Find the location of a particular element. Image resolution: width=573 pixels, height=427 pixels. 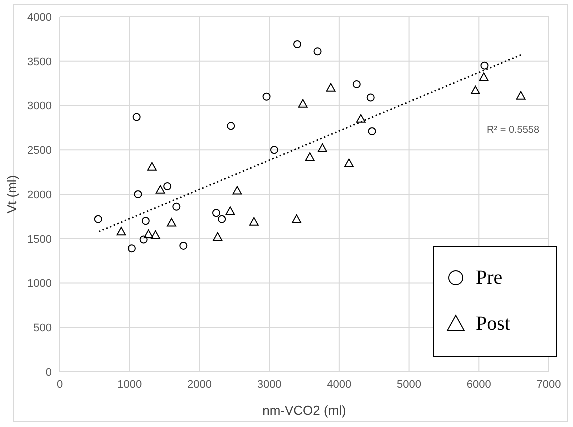

legend-label: Pre is located at coordinates (489, 278).